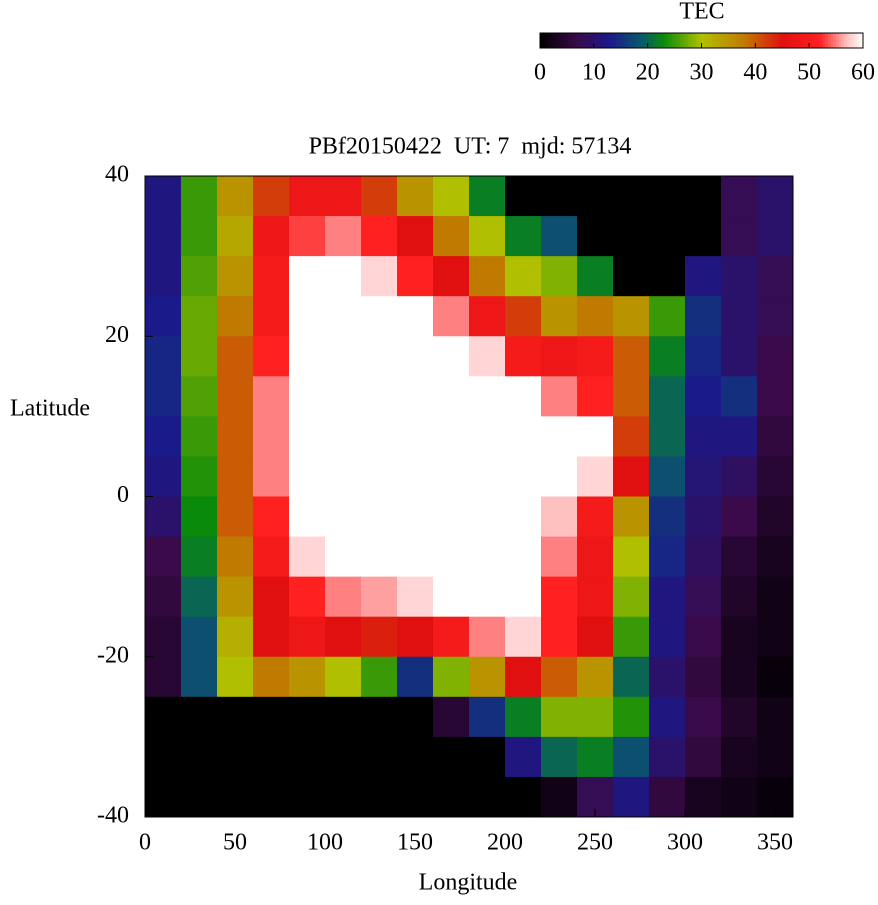 This screenshot has width=878, height=905. What do you see at coordinates (755, 73) in the screenshot?
I see `colorbar-tick-label: 40` at bounding box center [755, 73].